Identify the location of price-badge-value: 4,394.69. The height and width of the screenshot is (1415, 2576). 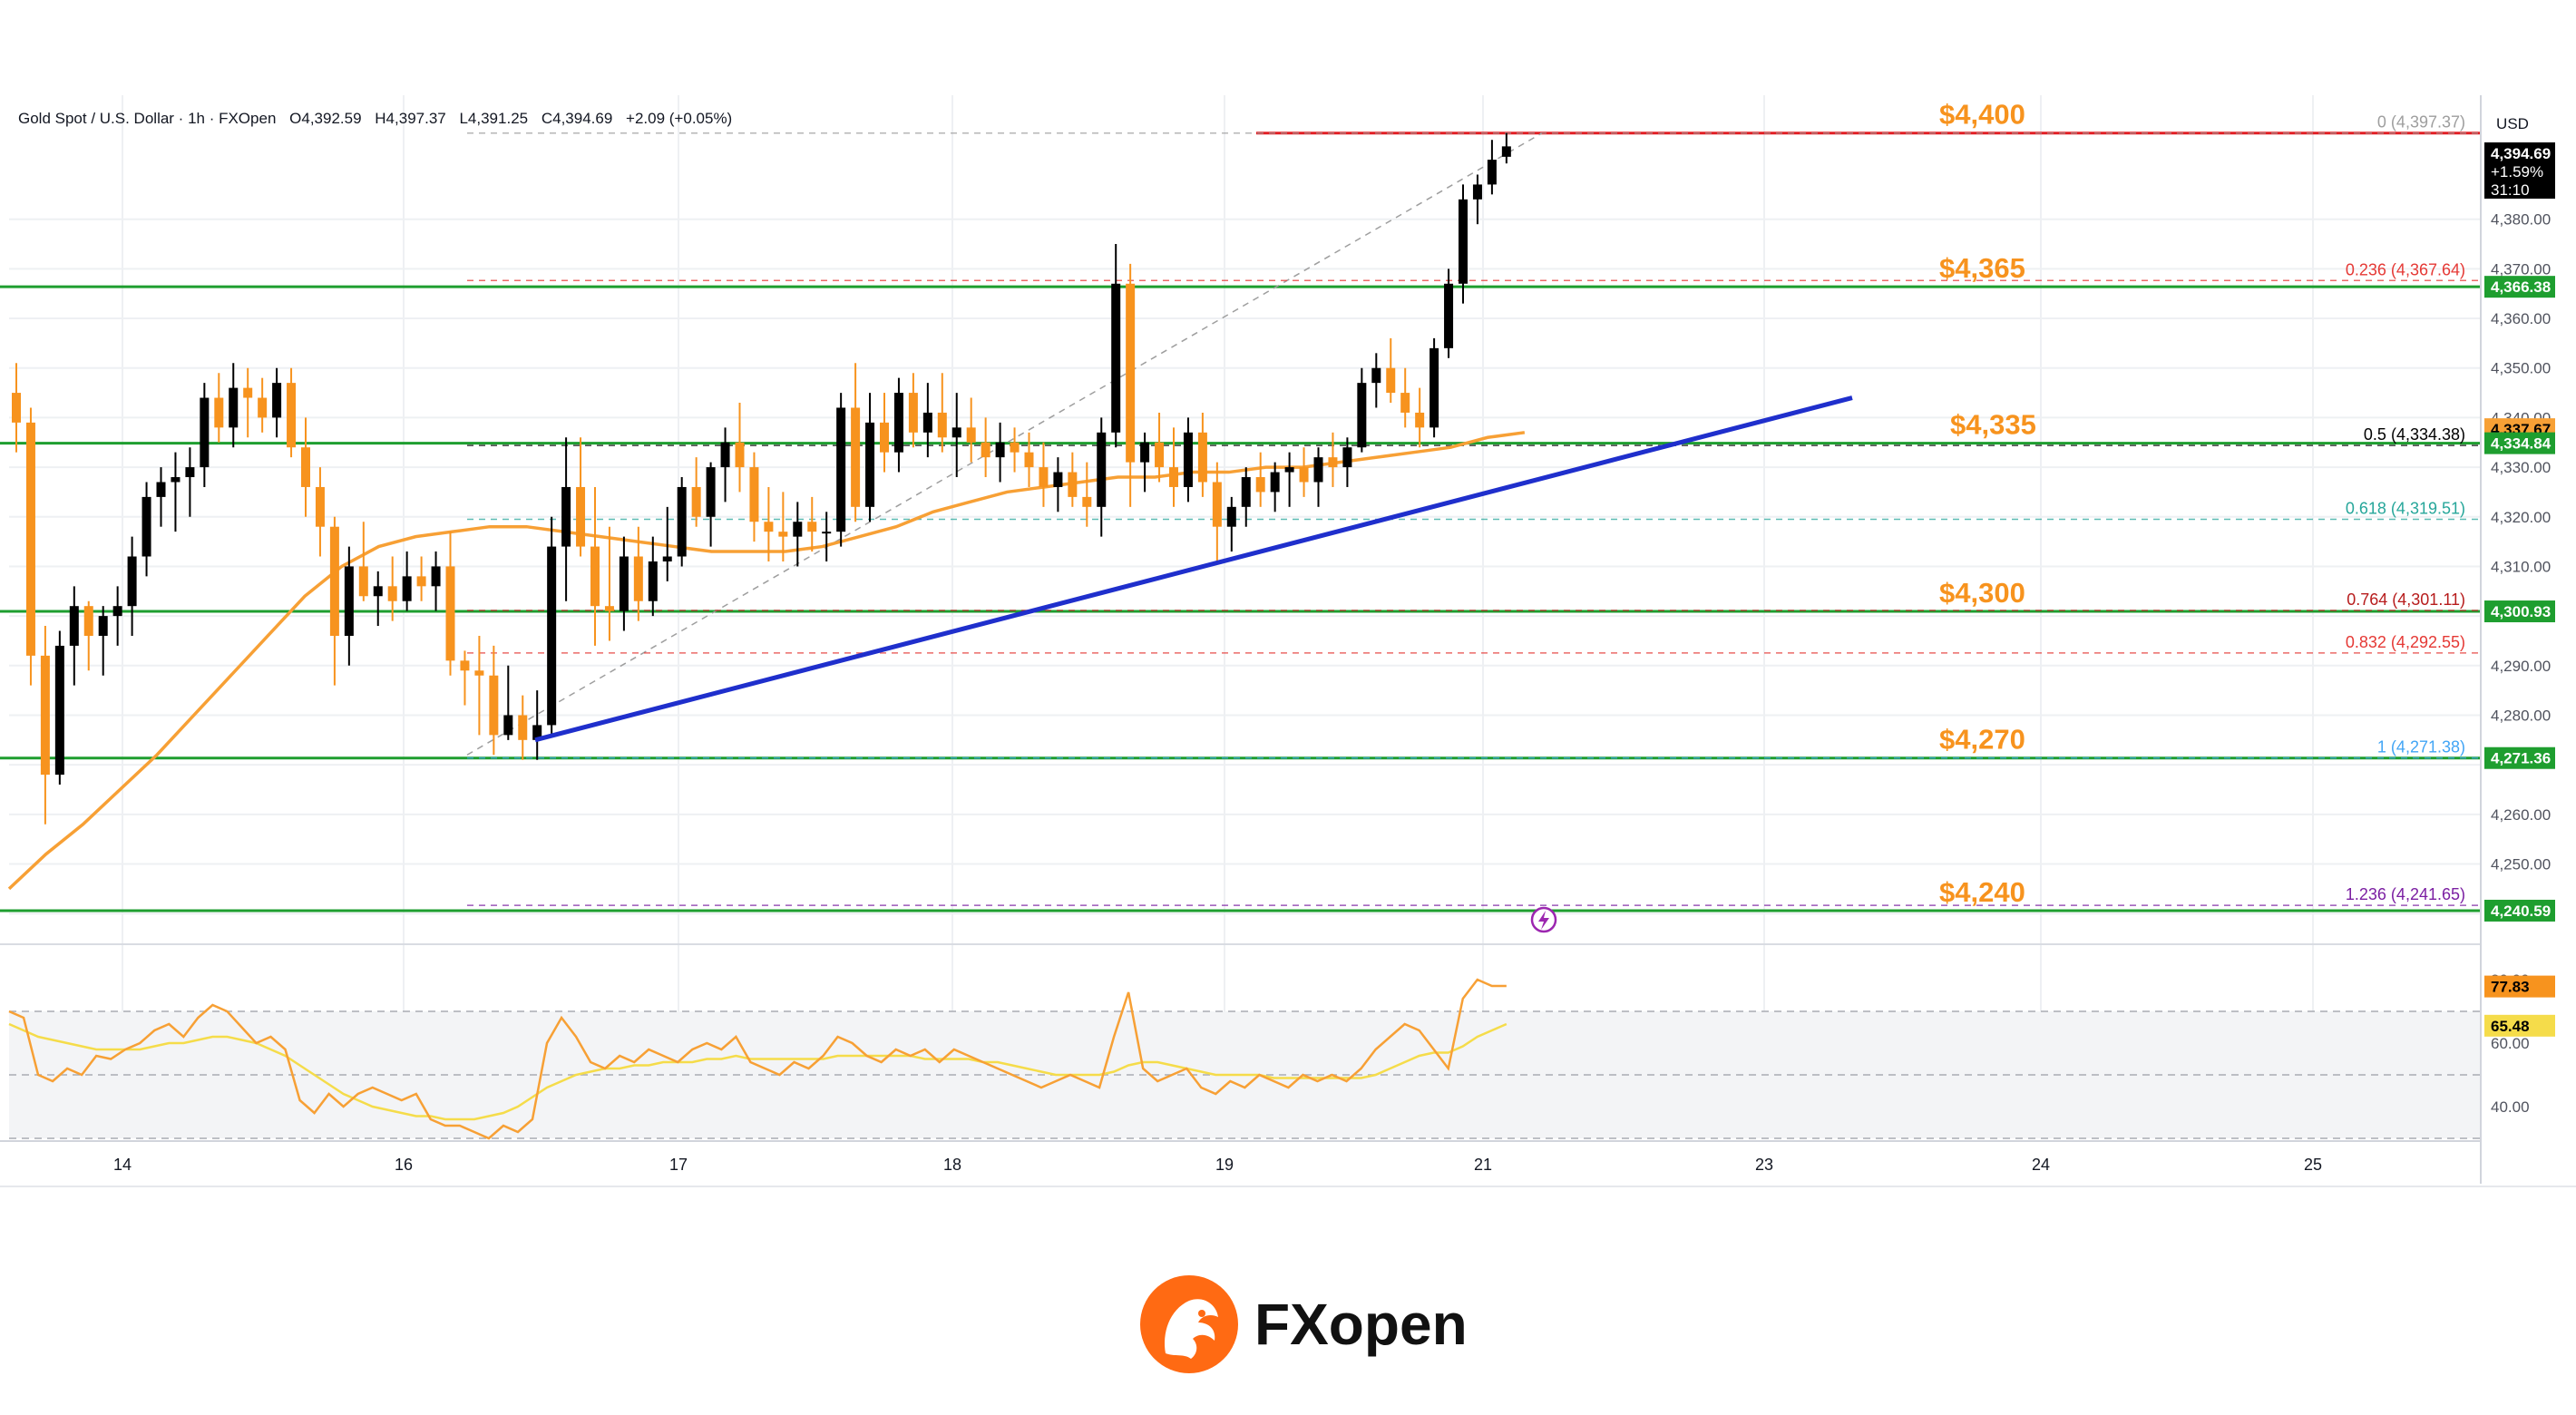
(2521, 153).